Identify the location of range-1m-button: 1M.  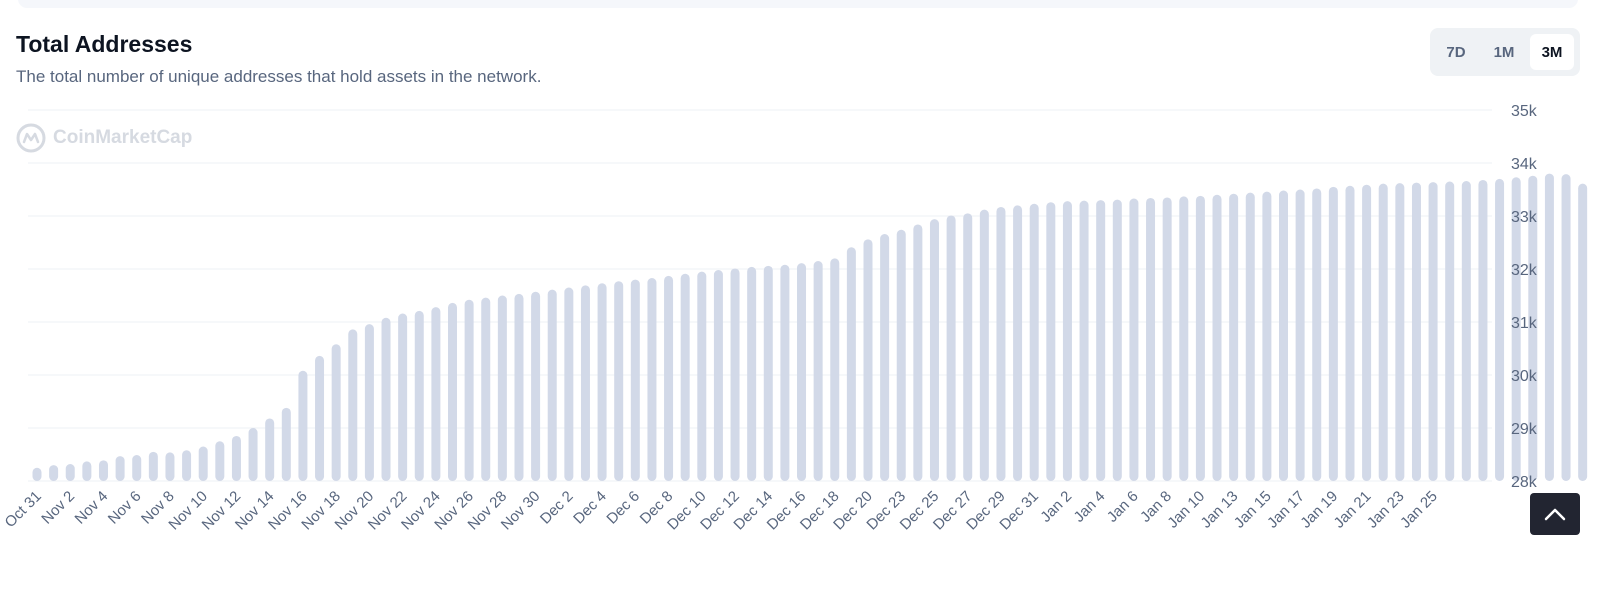
(1504, 52).